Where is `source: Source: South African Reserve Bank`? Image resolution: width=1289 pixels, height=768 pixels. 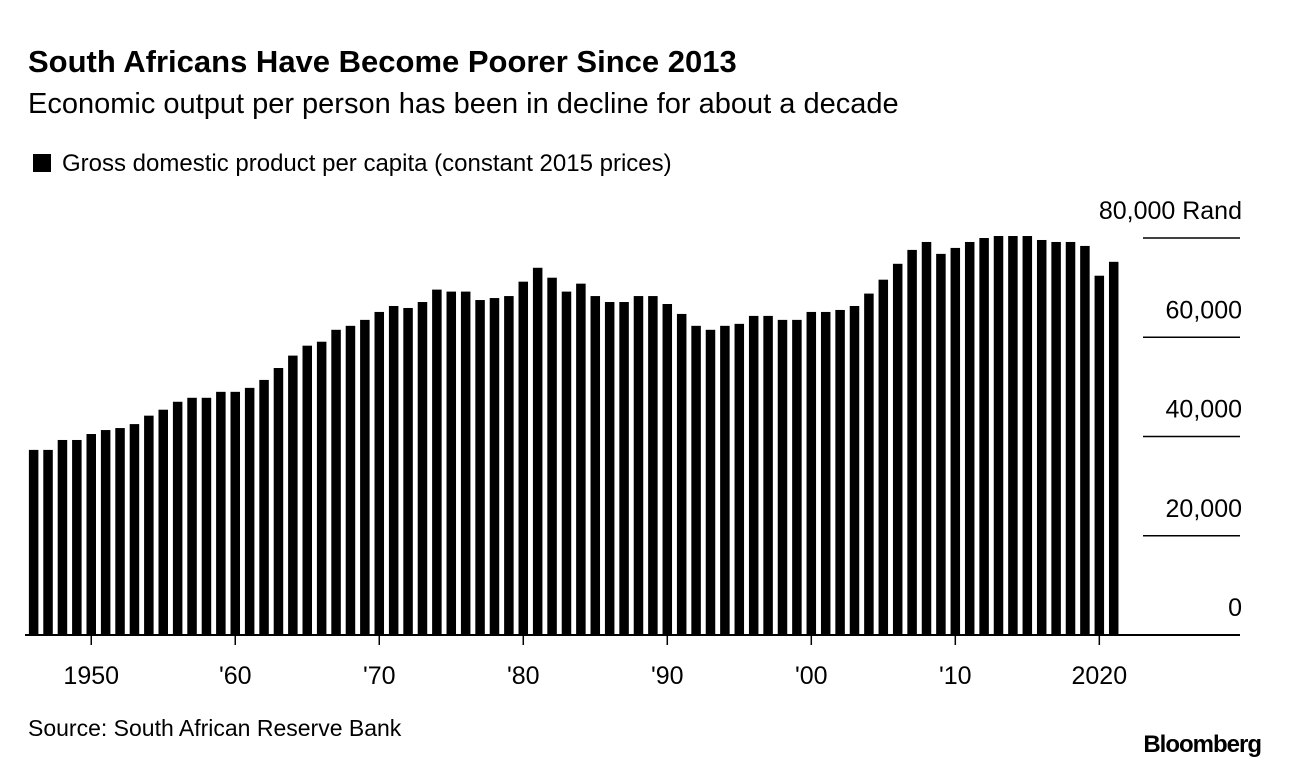 source: Source: South African Reserve Bank is located at coordinates (215, 728).